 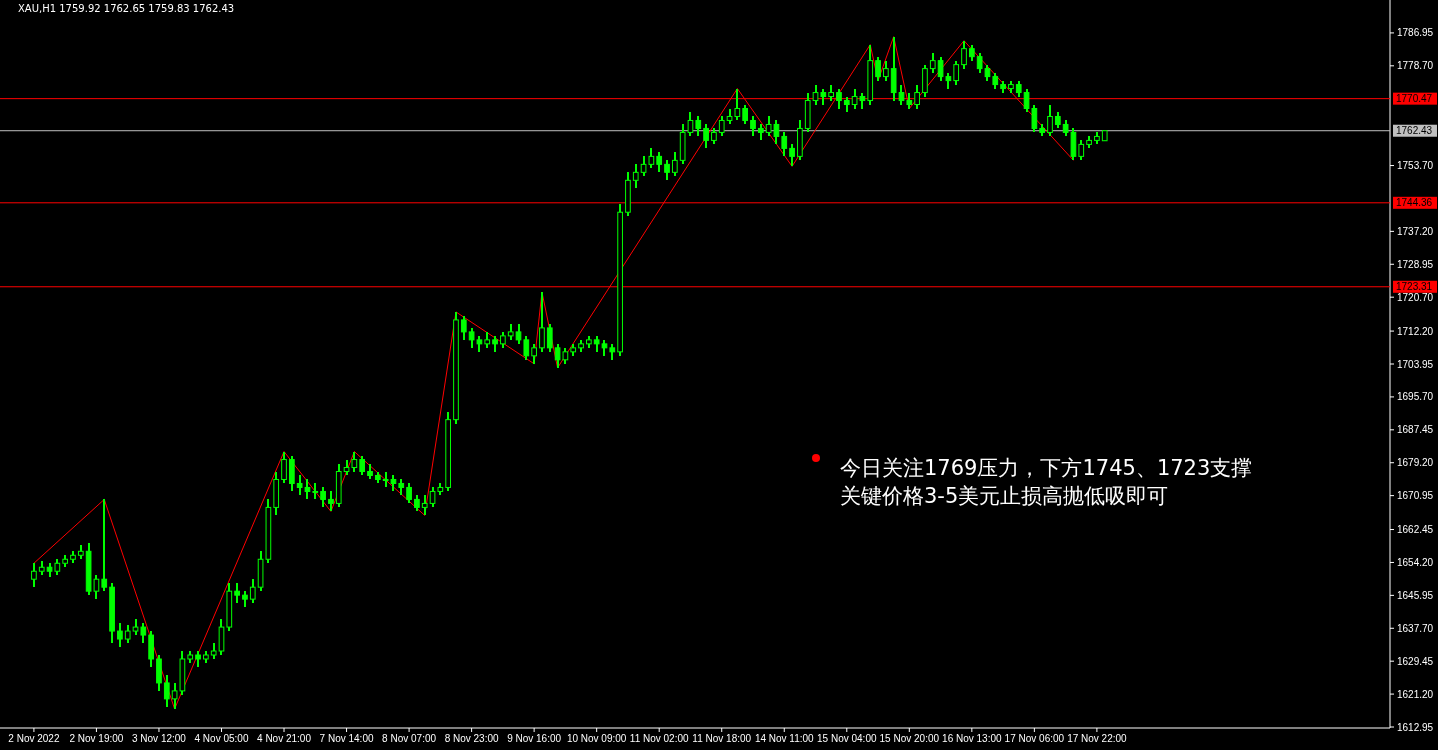 I want to click on ref-line-label: 1723.31, so click(x=1414, y=287).